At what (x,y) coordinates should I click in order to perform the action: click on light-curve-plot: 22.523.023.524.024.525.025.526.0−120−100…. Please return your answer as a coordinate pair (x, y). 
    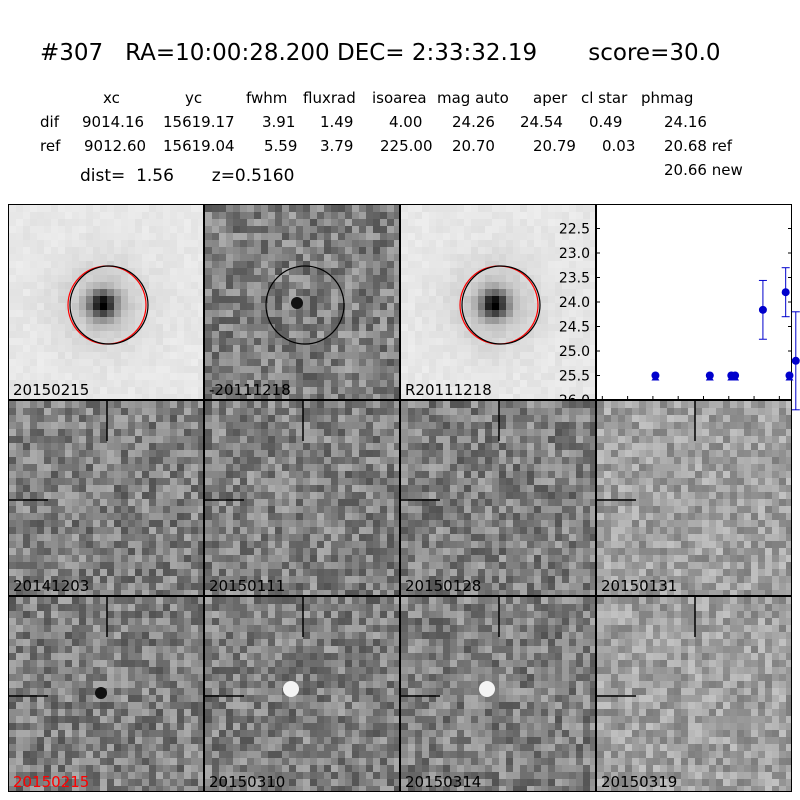
    Looking at the image, I should click on (679, 313).